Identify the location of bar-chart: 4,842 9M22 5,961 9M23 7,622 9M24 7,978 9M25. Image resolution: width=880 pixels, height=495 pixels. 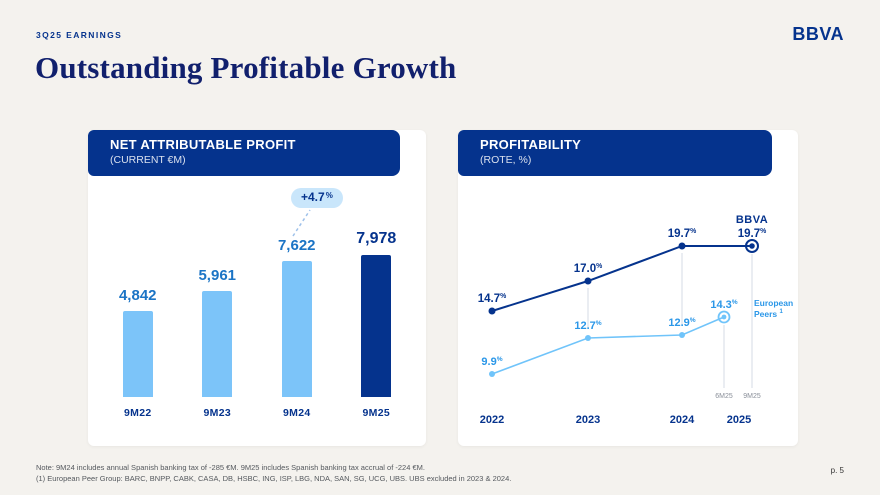
(257, 326).